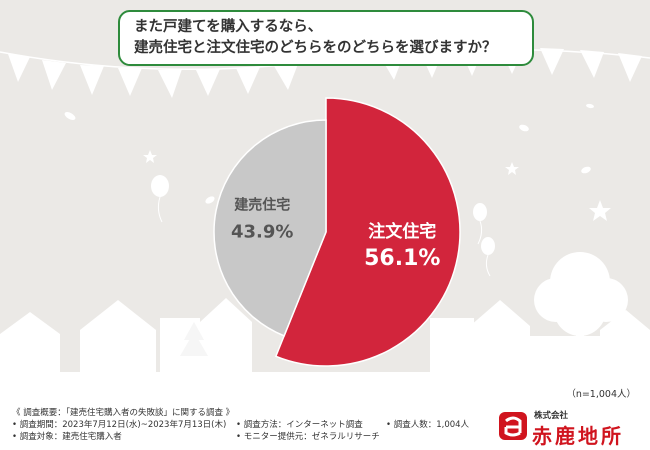  Describe the element at coordinates (119, 425) in the screenshot. I see `survey-period: • 調査期間：2023年7月12日(水)~2023年7月13日(木)` at that location.